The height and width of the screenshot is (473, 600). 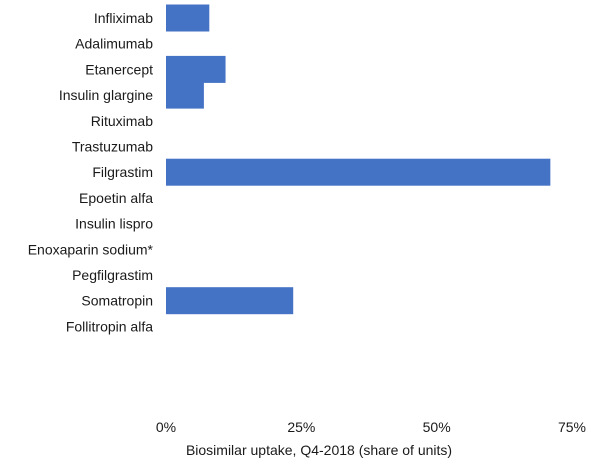 I want to click on category-label: Enoxaparin sodium*, so click(x=91, y=249).